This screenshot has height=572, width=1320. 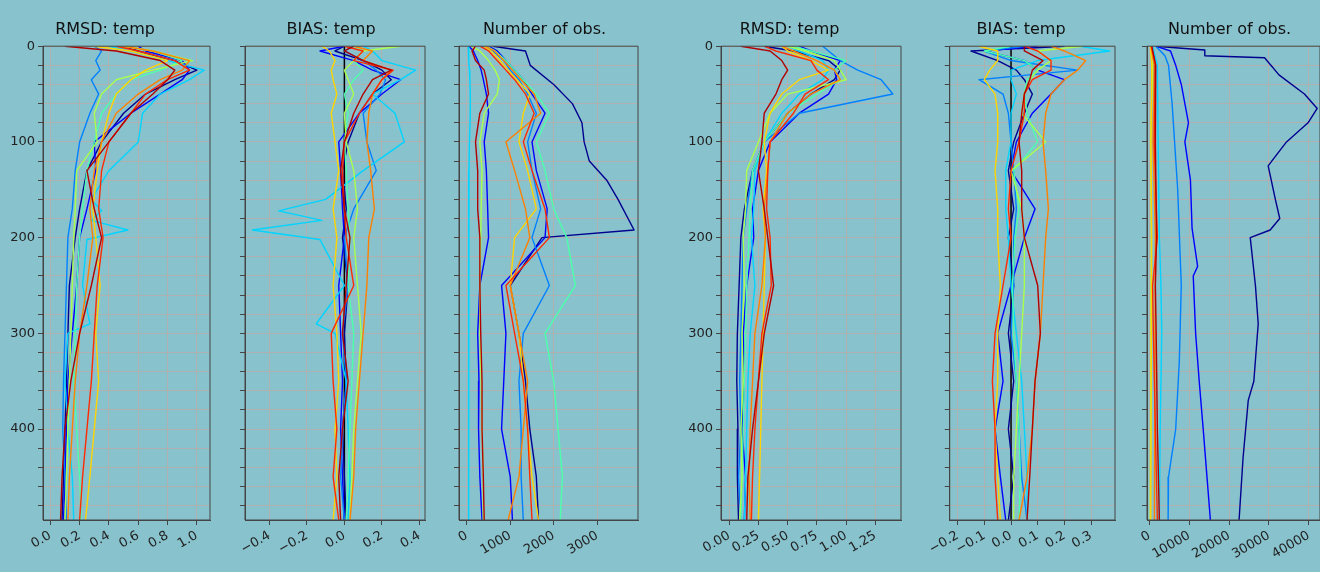 What do you see at coordinates (187, 539) in the screenshot?
I see `x-tick-label: 1.0` at bounding box center [187, 539].